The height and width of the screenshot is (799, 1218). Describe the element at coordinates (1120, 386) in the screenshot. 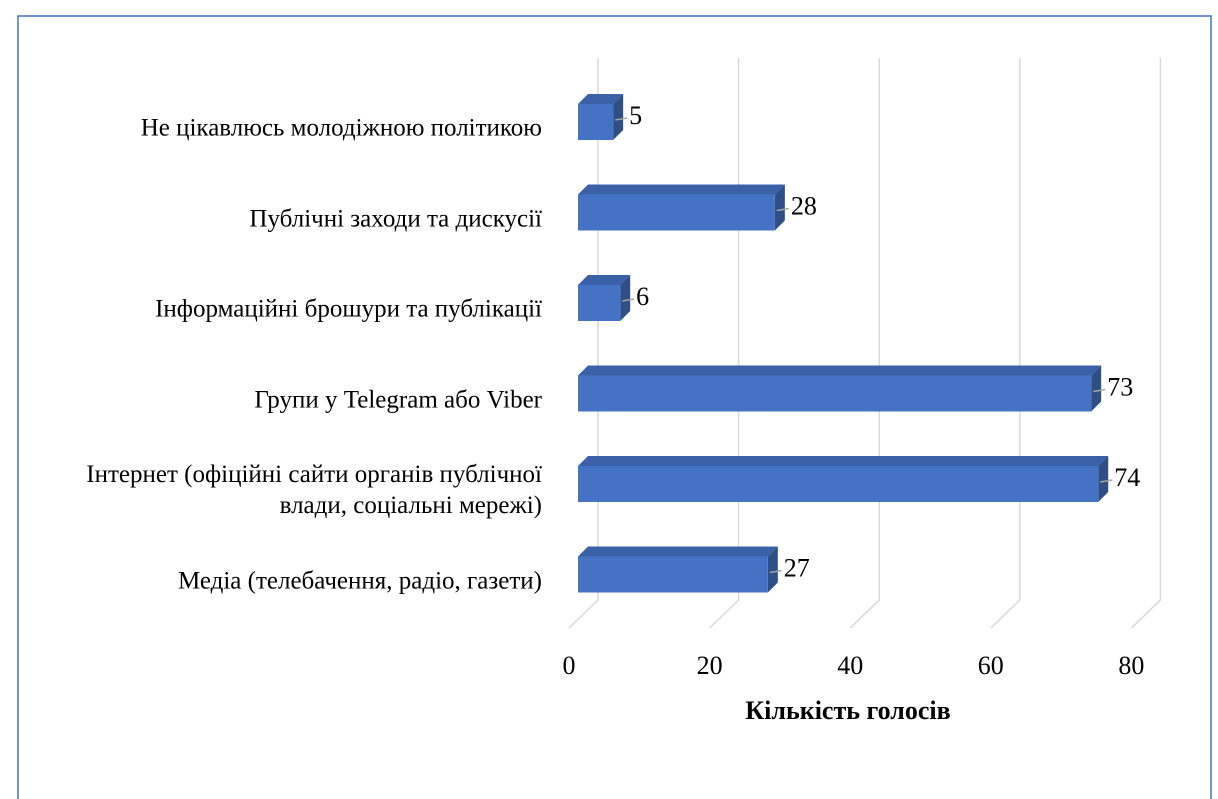

I see `data-label: 73` at that location.